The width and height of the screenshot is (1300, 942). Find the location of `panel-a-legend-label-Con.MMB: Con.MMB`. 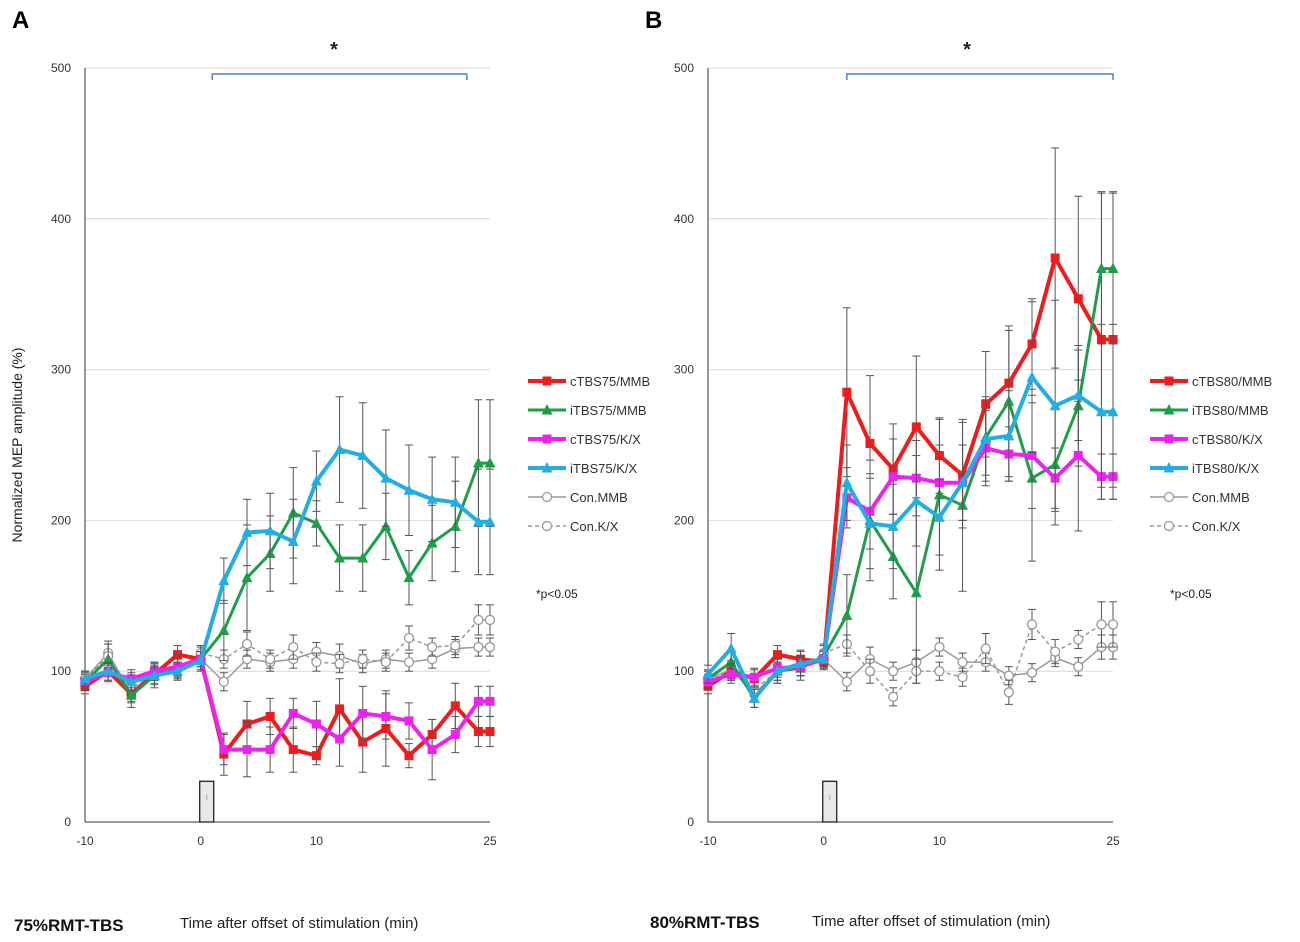

panel-a-legend-label-Con.MMB: Con.MMB is located at coordinates (599, 497).